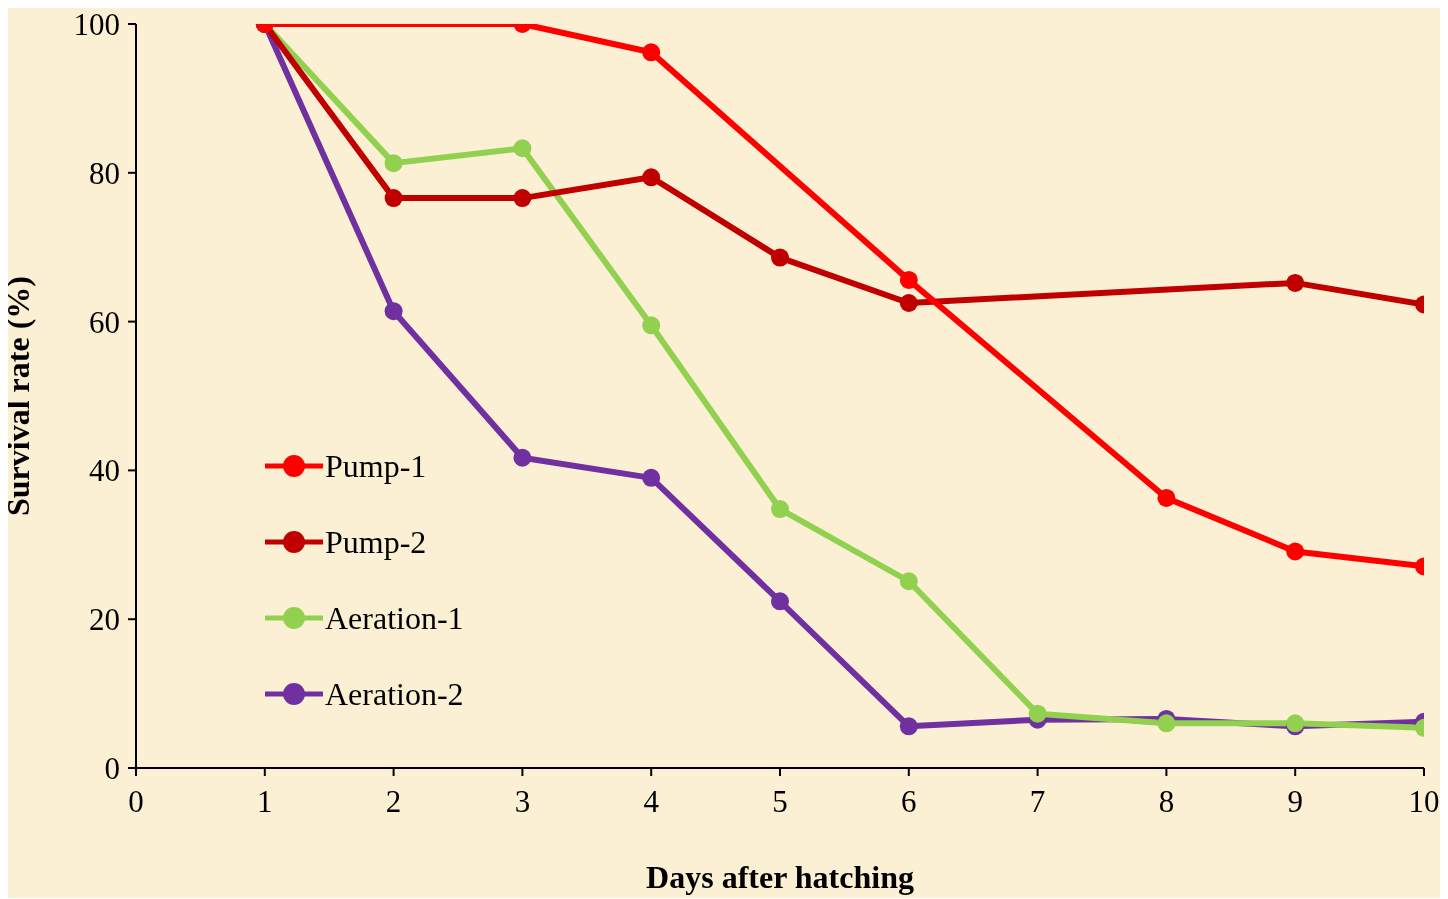 The height and width of the screenshot is (899, 1448). I want to click on y-tick-label: 0, so click(112, 769).